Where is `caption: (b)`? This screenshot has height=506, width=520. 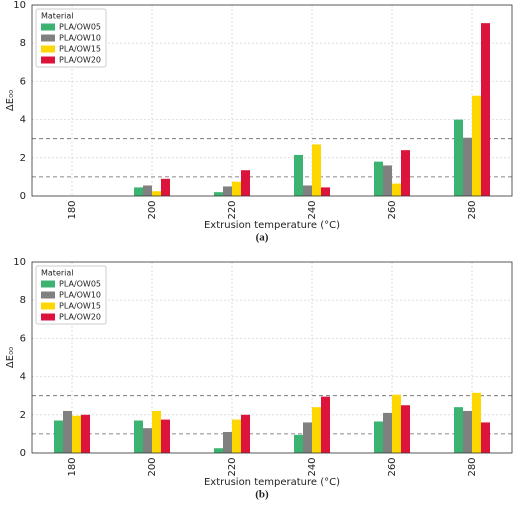 caption: (b) is located at coordinates (262, 495).